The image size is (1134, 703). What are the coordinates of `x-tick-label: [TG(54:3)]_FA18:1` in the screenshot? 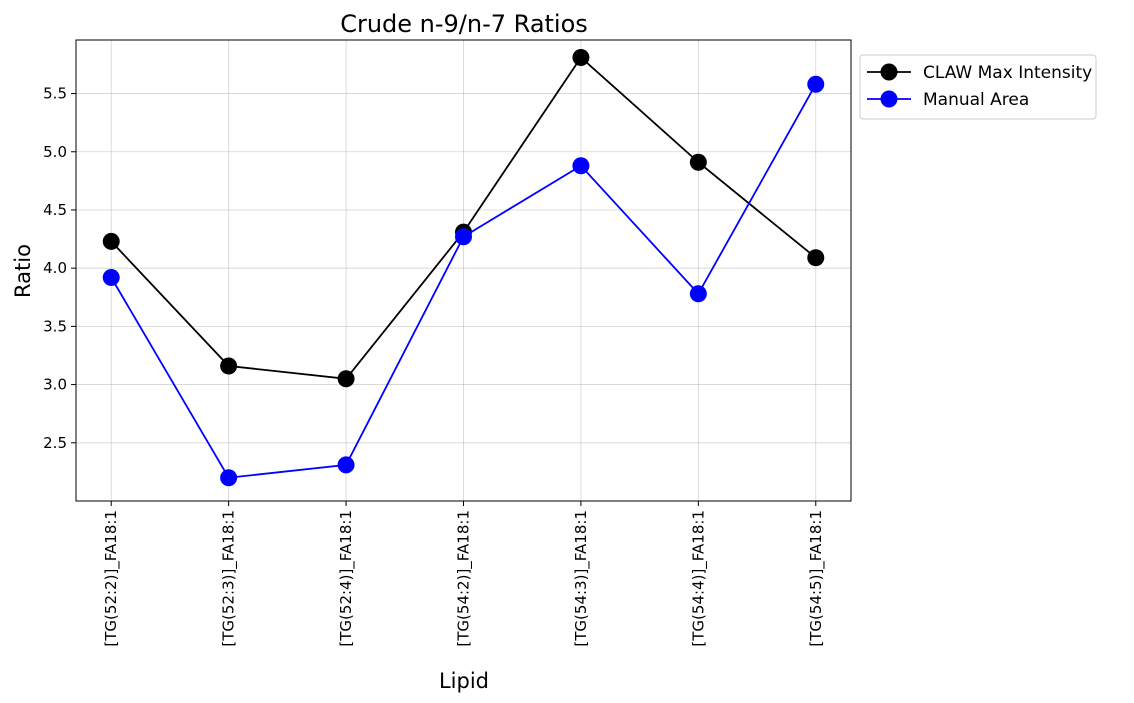 It's located at (581, 578).